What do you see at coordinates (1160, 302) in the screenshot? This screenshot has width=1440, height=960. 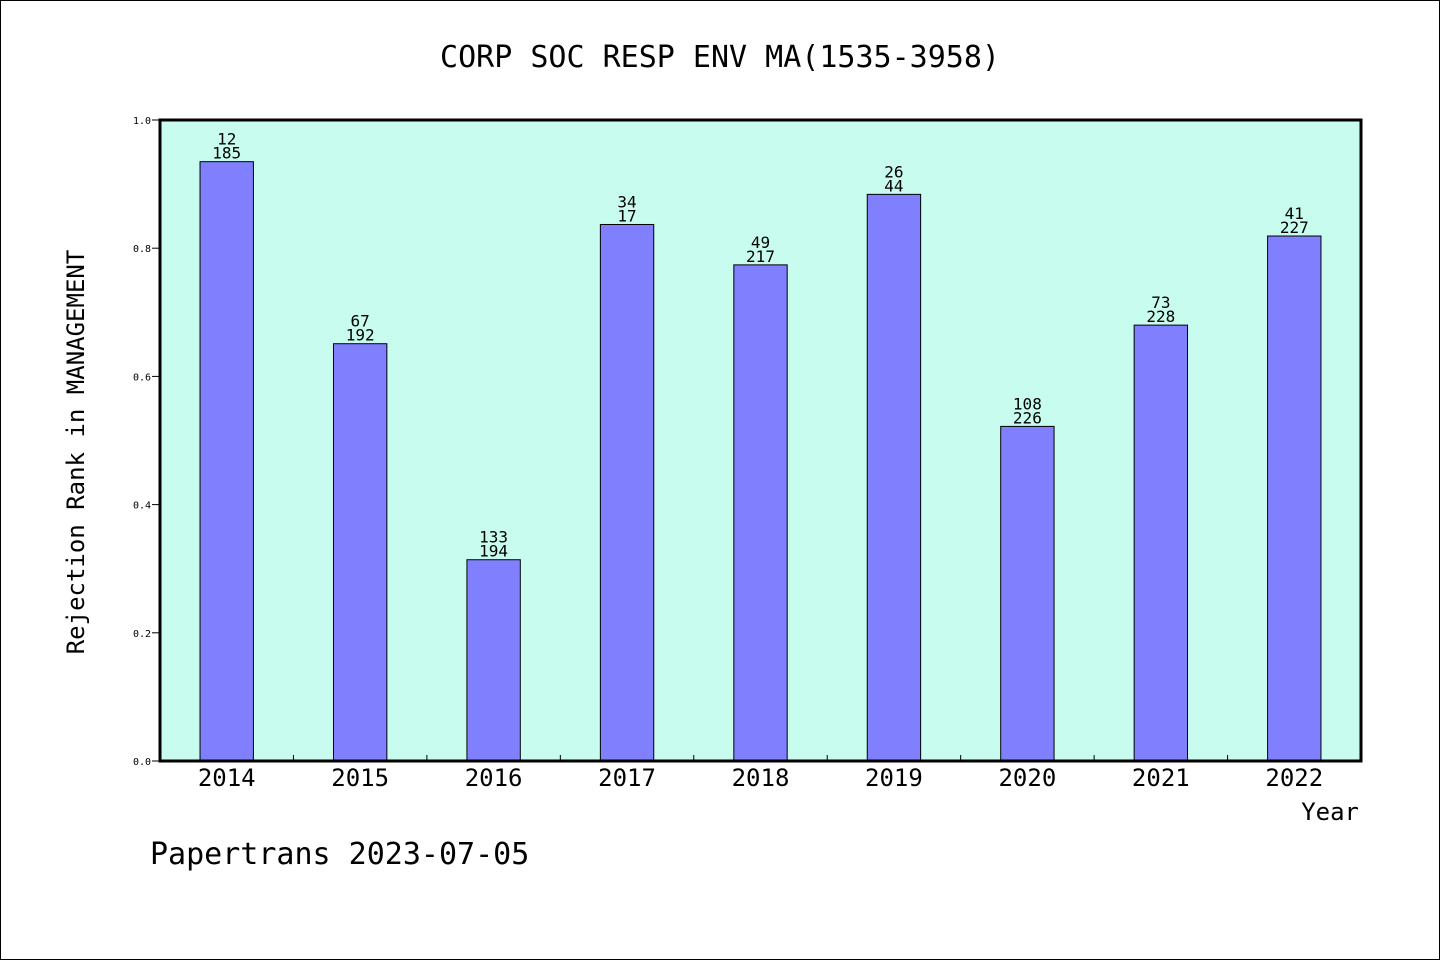 I see `data-label-top-2021: 73` at bounding box center [1160, 302].